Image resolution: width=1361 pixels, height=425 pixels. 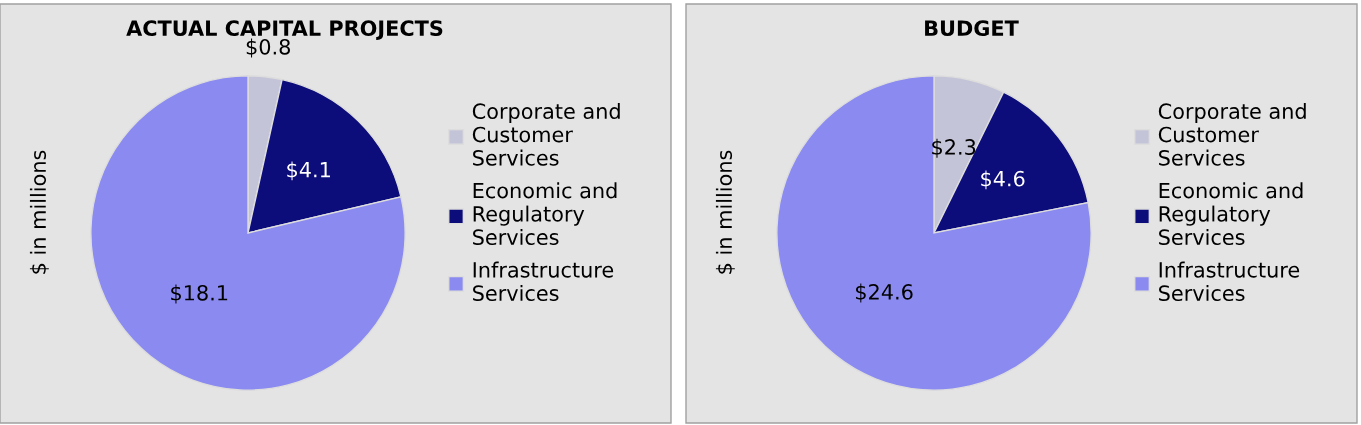 What do you see at coordinates (954, 148) in the screenshot?
I see `data-label: $2.3` at bounding box center [954, 148].